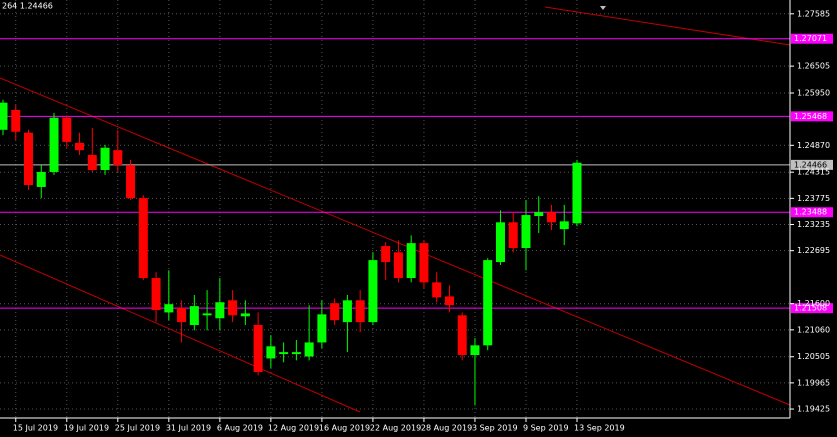 This screenshot has height=437, width=837. What do you see at coordinates (813, 172) in the screenshot?
I see `y-tick-label: 1.24315` at bounding box center [813, 172].